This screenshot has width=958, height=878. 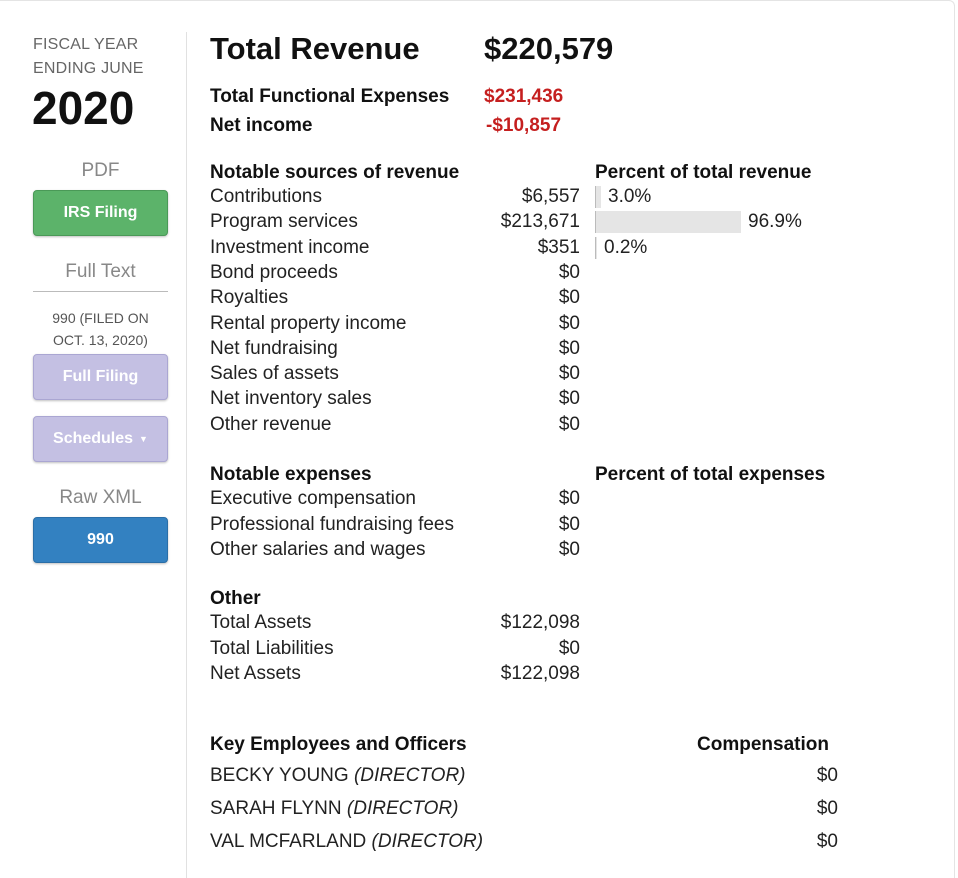 What do you see at coordinates (626, 247) in the screenshot?
I see `percent-label: 0.2%` at bounding box center [626, 247].